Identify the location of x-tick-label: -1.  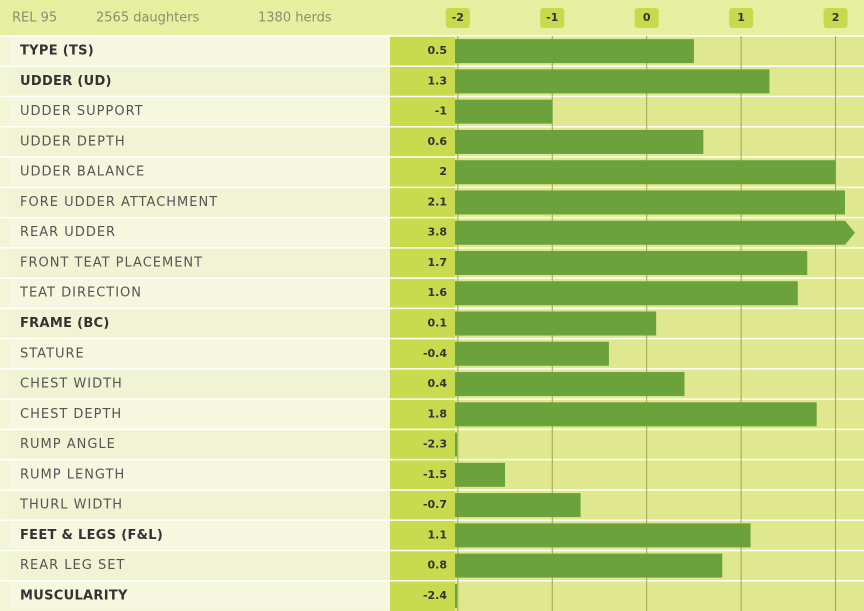
(552, 17).